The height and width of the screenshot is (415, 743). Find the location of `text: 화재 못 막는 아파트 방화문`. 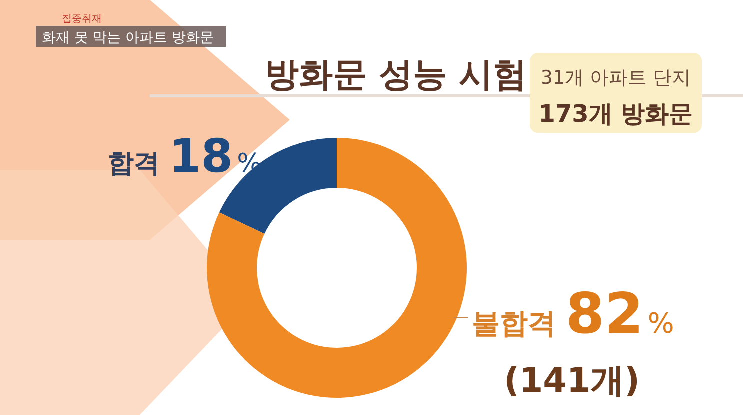

text: 화재 못 막는 아파트 방화문 is located at coordinates (128, 38).